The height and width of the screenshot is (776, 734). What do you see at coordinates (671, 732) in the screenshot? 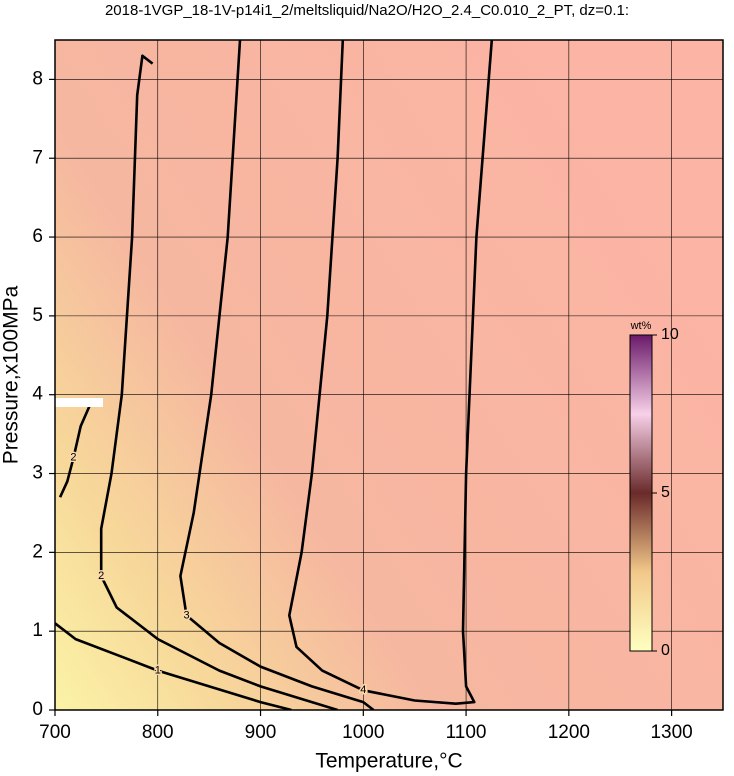
I see `x-tick-label: 1300` at bounding box center [671, 732].